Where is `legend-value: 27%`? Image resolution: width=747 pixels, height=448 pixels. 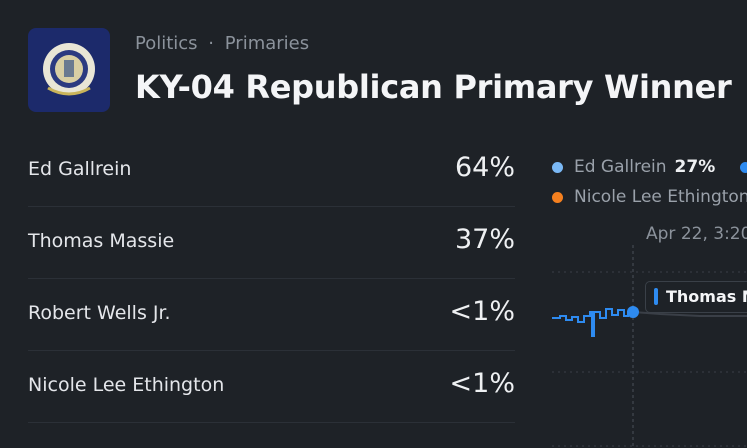 legend-value: 27% is located at coordinates (695, 167).